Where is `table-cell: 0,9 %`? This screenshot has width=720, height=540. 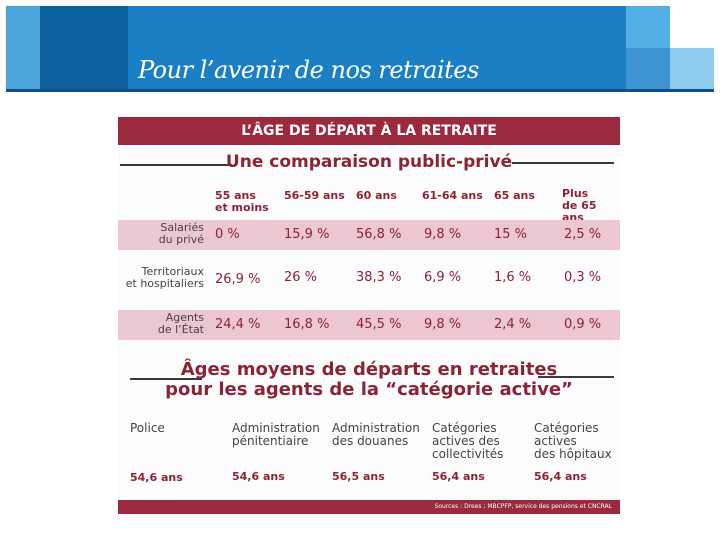 table-cell: 0,9 % is located at coordinates (583, 324).